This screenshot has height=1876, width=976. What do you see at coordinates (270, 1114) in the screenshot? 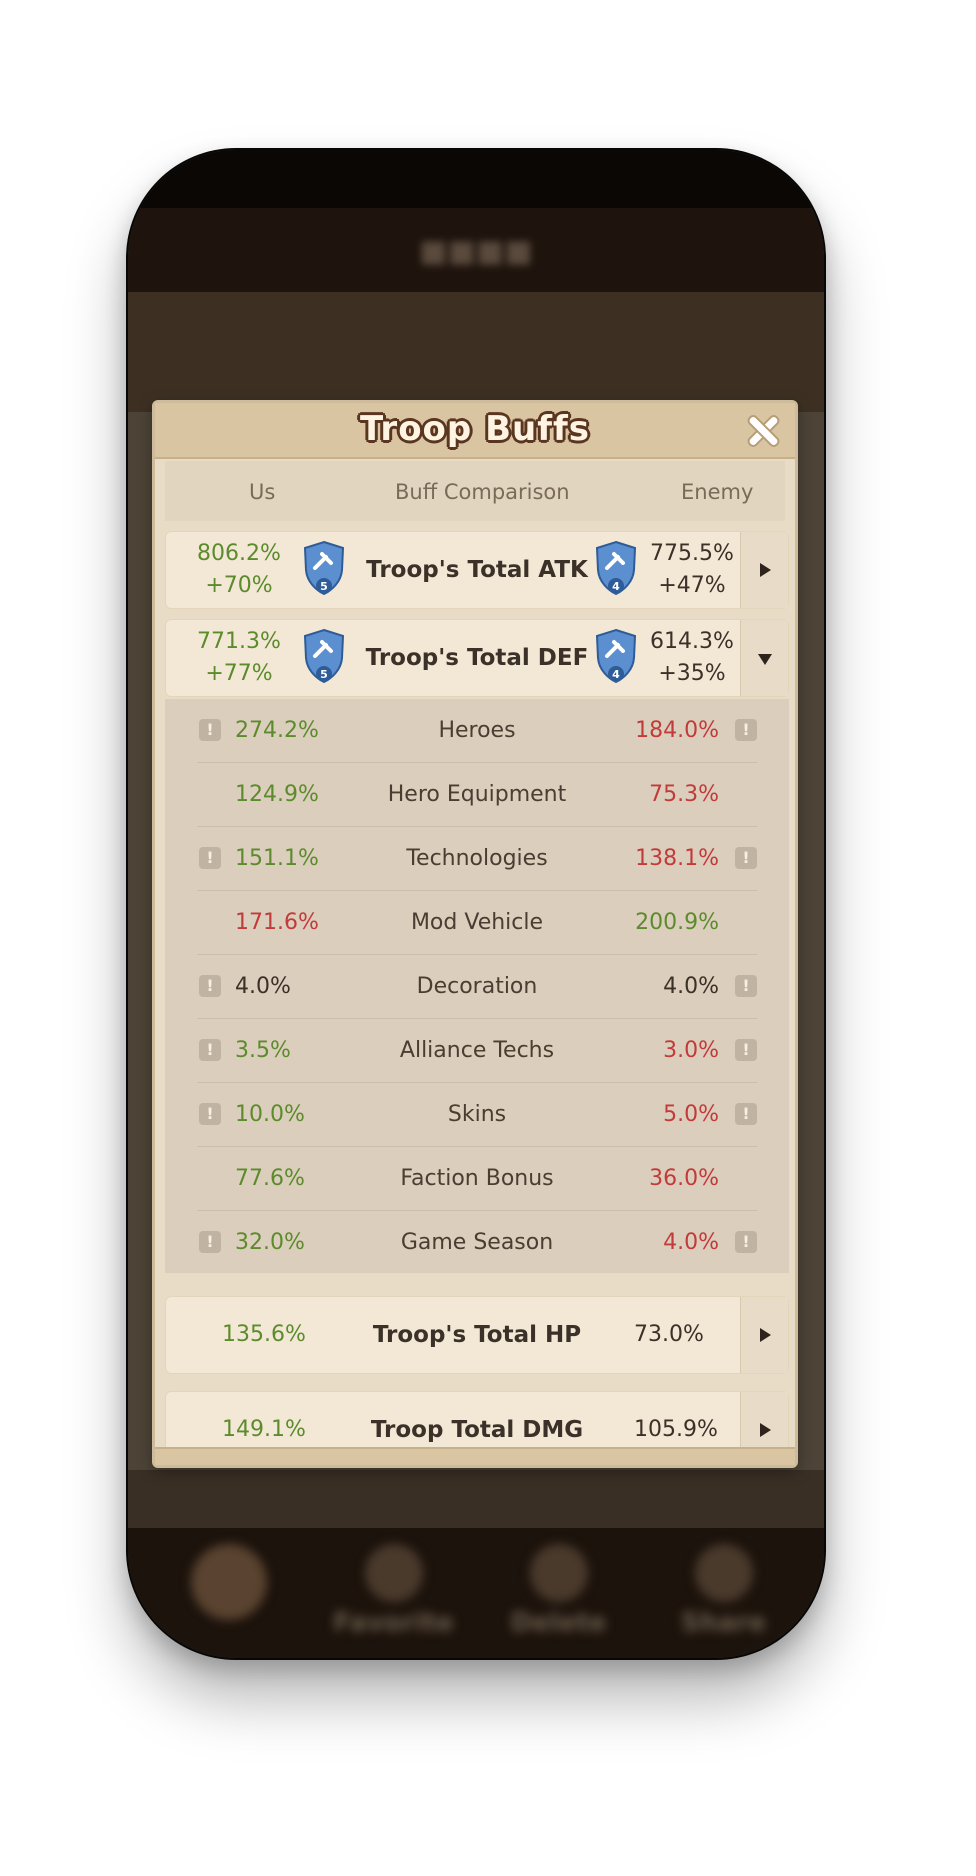
I see `us-value: 10.0%` at bounding box center [270, 1114].